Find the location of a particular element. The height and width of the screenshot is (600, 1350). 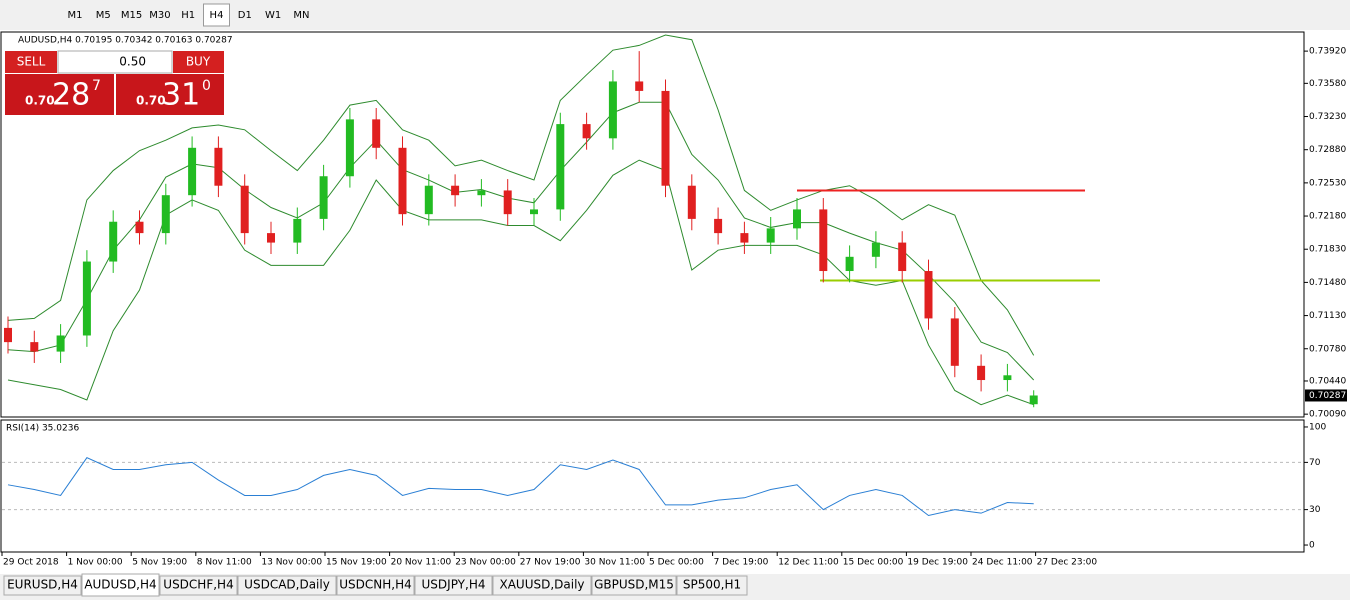

ask-box is located at coordinates (170, 94).